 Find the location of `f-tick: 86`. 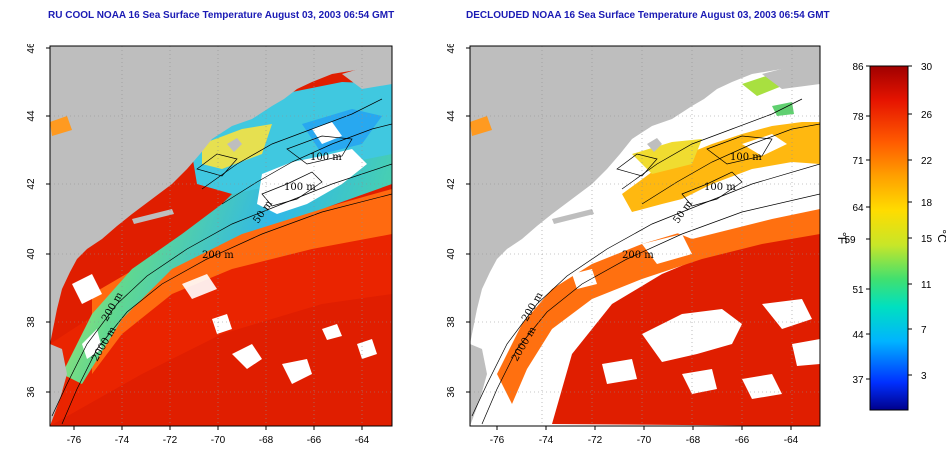

f-tick: 86 is located at coordinates (858, 67).